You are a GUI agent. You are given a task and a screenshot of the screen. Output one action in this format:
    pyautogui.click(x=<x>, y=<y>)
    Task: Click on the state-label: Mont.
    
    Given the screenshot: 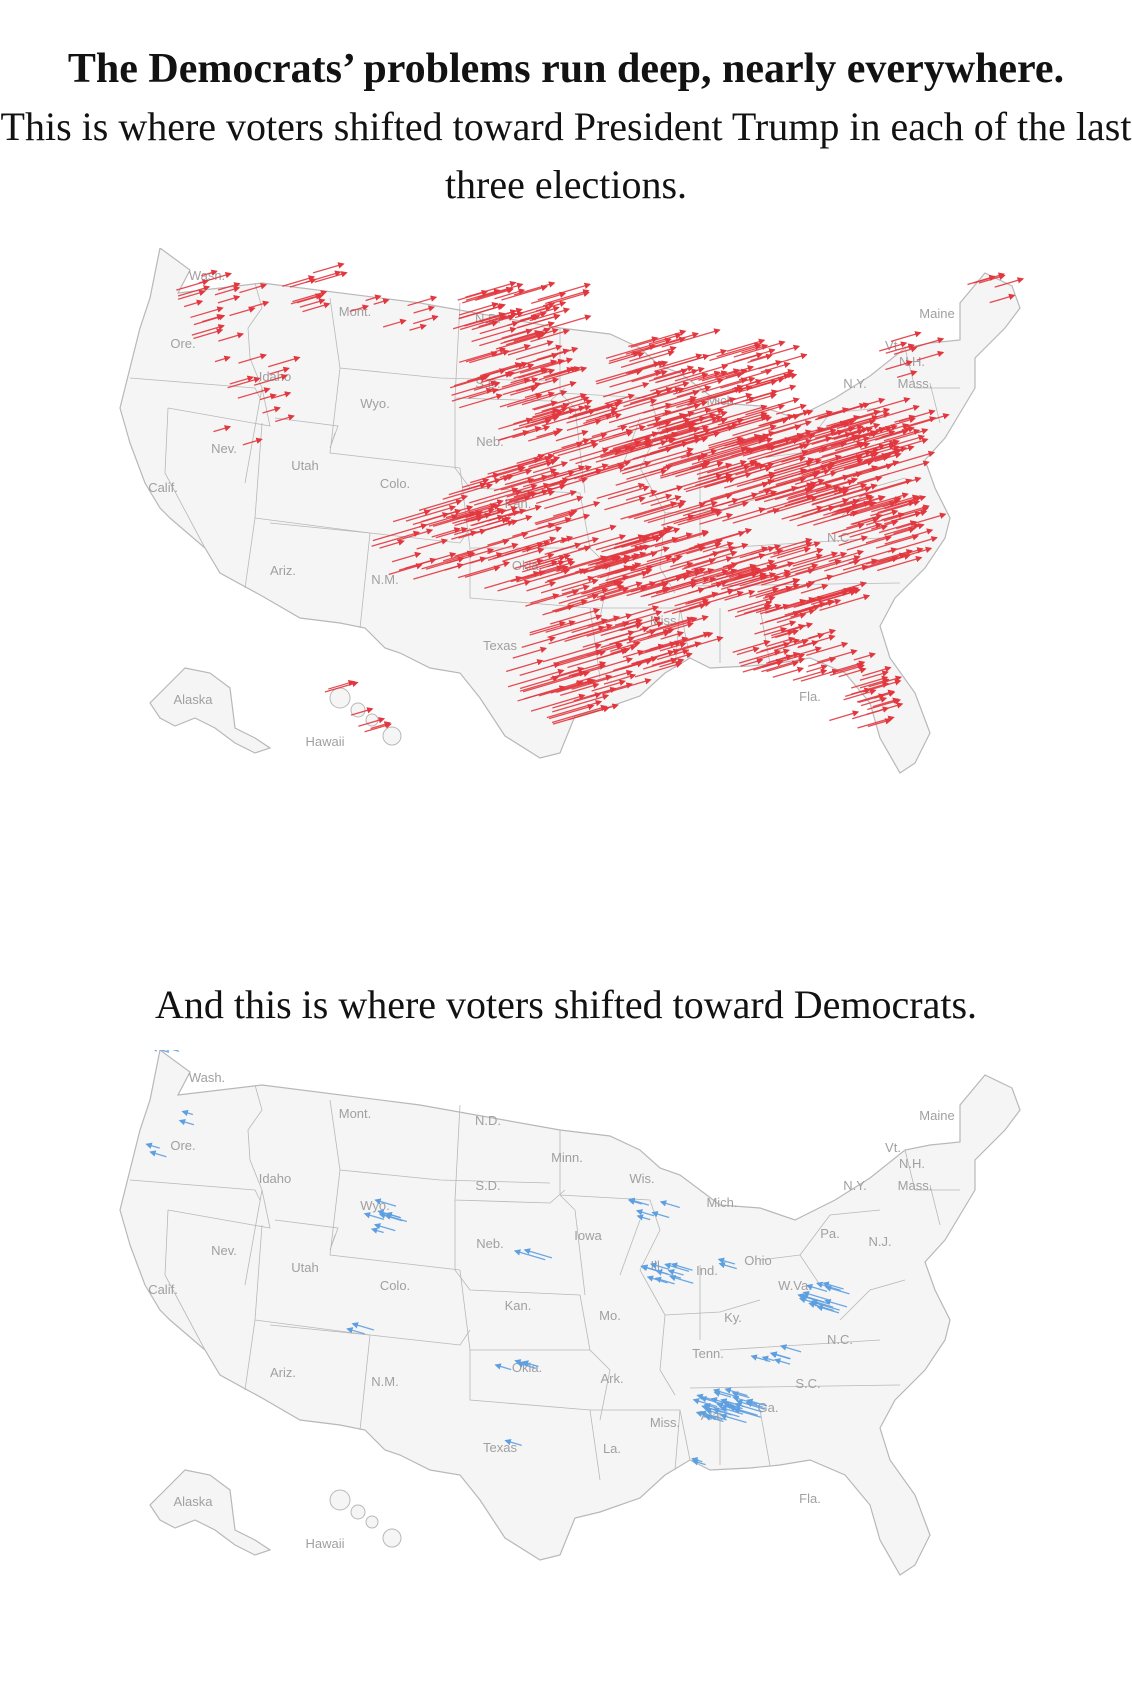 What is the action you would take?
    pyautogui.click(x=355, y=1113)
    